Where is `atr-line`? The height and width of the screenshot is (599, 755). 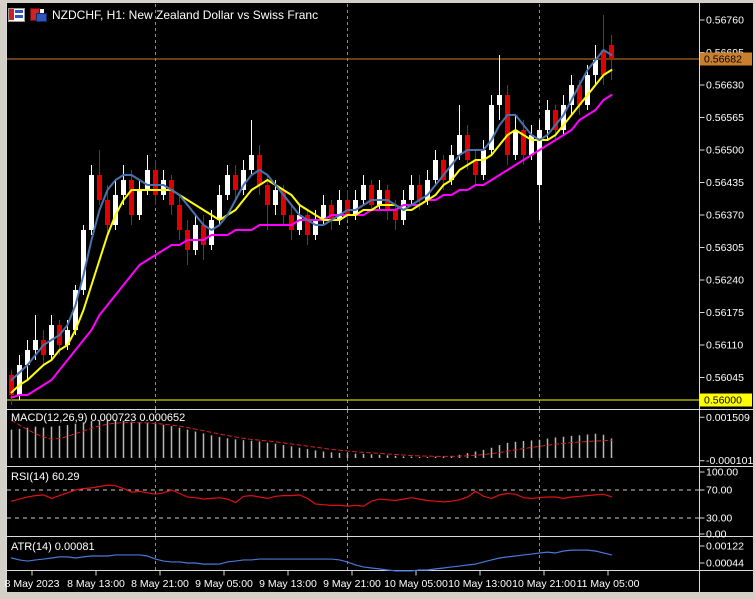
atr-line is located at coordinates (311, 560).